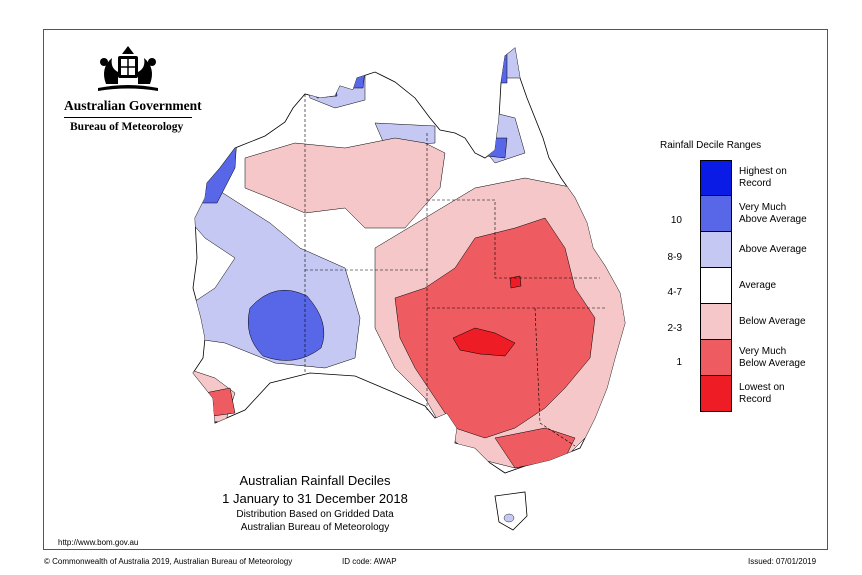 The height and width of the screenshot is (575, 862). Describe the element at coordinates (487, 316) in the screenshot. I see `region-lowest-on-record` at that location.